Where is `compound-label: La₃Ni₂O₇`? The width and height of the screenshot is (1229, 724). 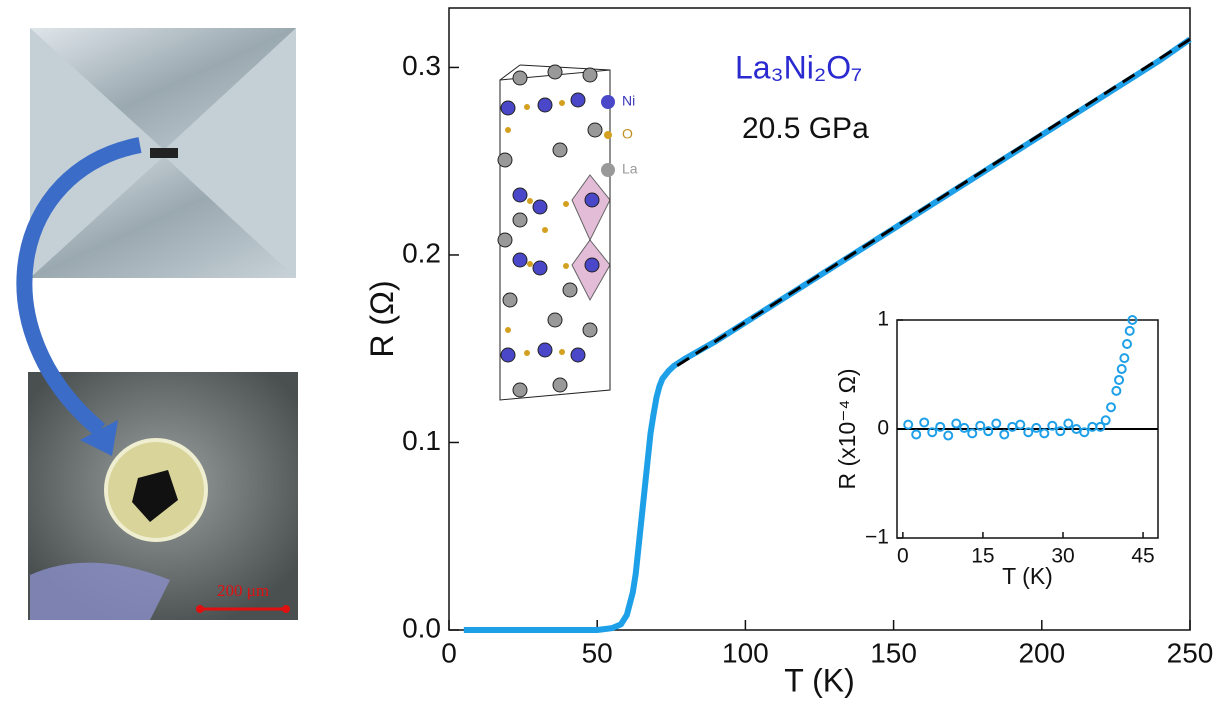 compound-label: La₃Ni₂O₇ is located at coordinates (798, 67).